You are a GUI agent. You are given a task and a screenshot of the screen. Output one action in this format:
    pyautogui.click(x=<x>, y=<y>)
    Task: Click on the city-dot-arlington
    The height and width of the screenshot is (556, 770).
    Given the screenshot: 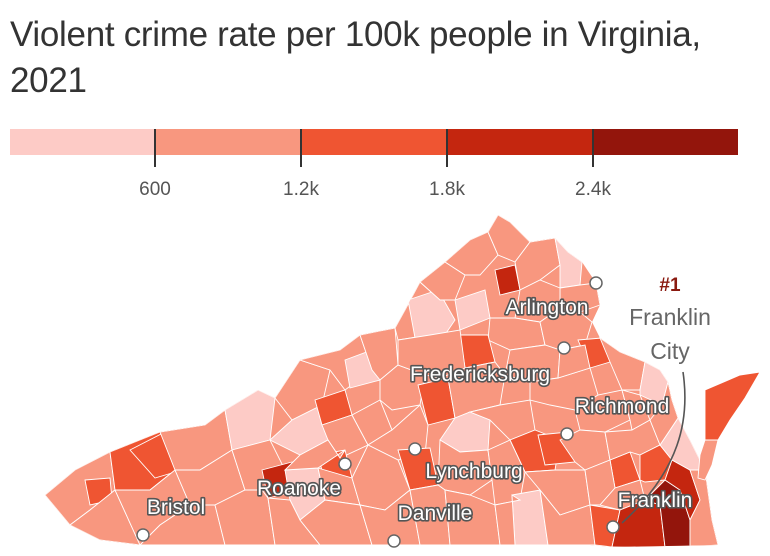 What is the action you would take?
    pyautogui.click(x=596, y=283)
    